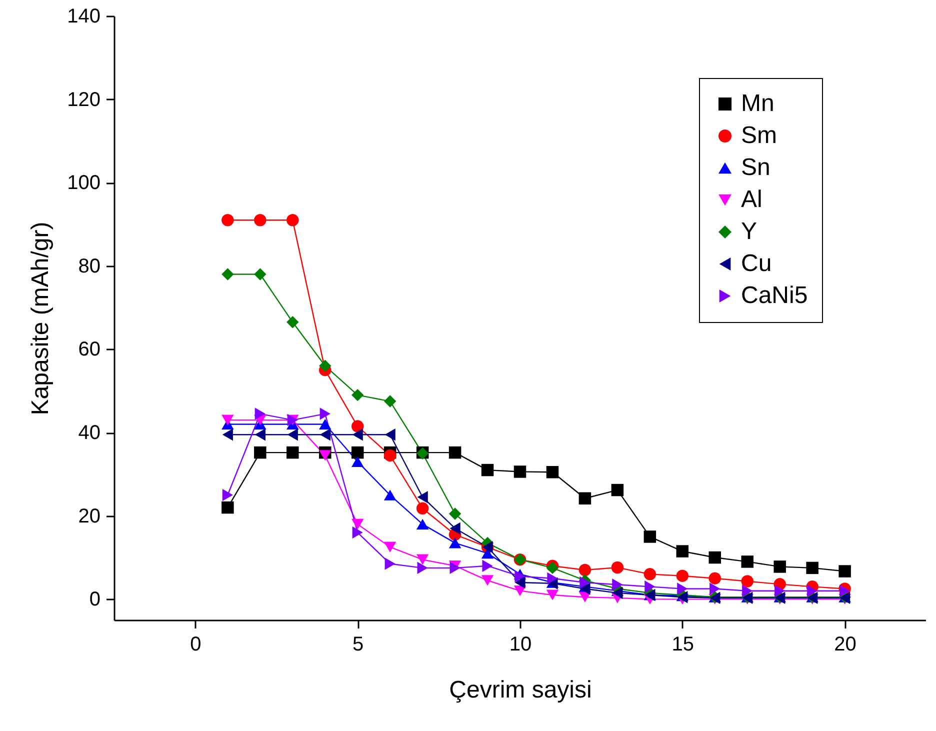 This screenshot has height=731, width=936. What do you see at coordinates (520, 690) in the screenshot?
I see `x-axis-title: Çevrim sayisi` at bounding box center [520, 690].